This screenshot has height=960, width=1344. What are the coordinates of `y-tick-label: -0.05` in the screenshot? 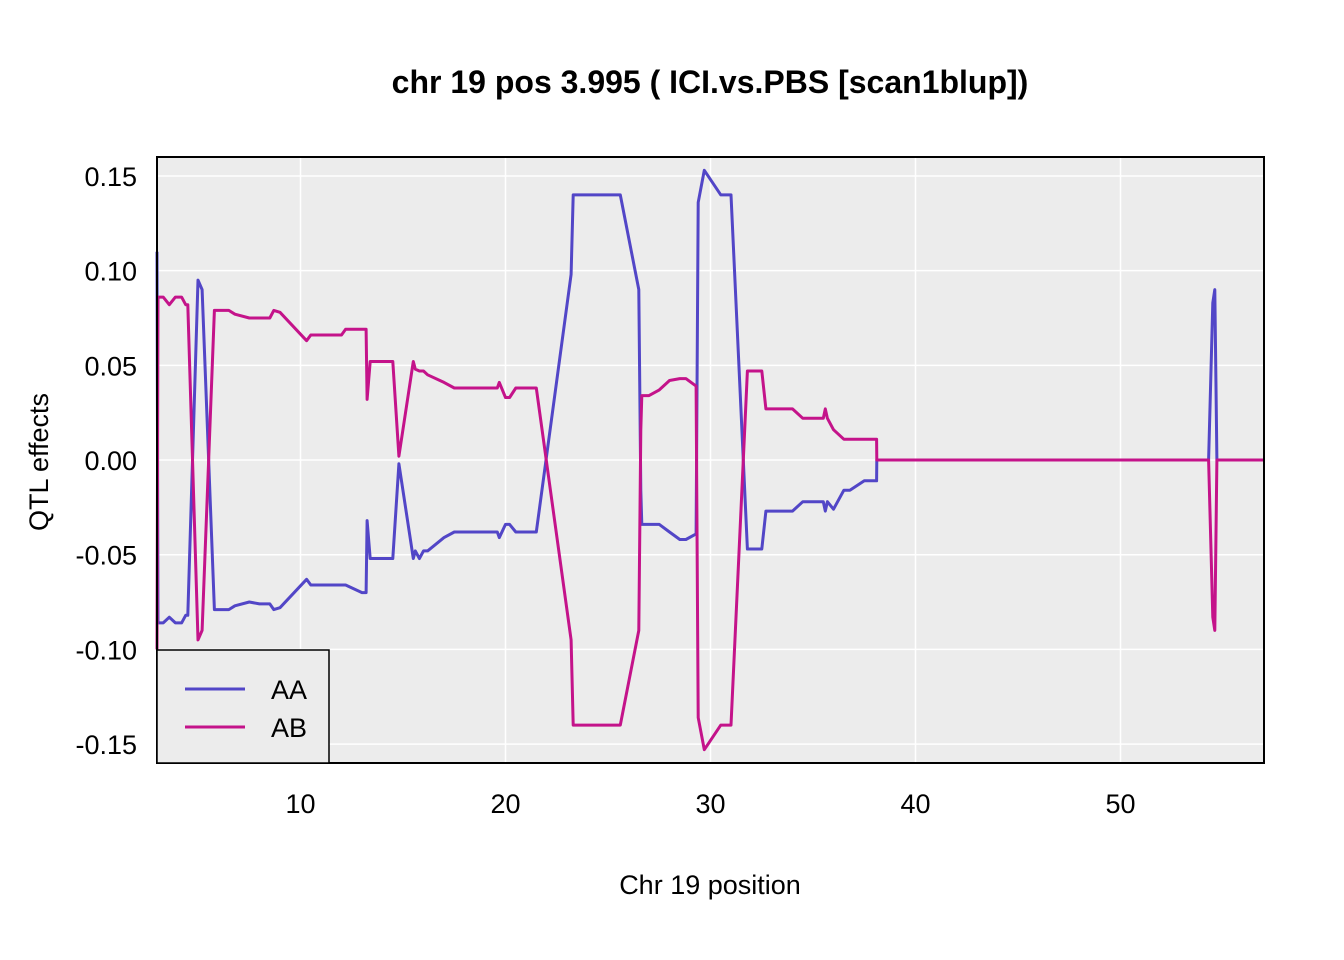 It's located at (106, 556).